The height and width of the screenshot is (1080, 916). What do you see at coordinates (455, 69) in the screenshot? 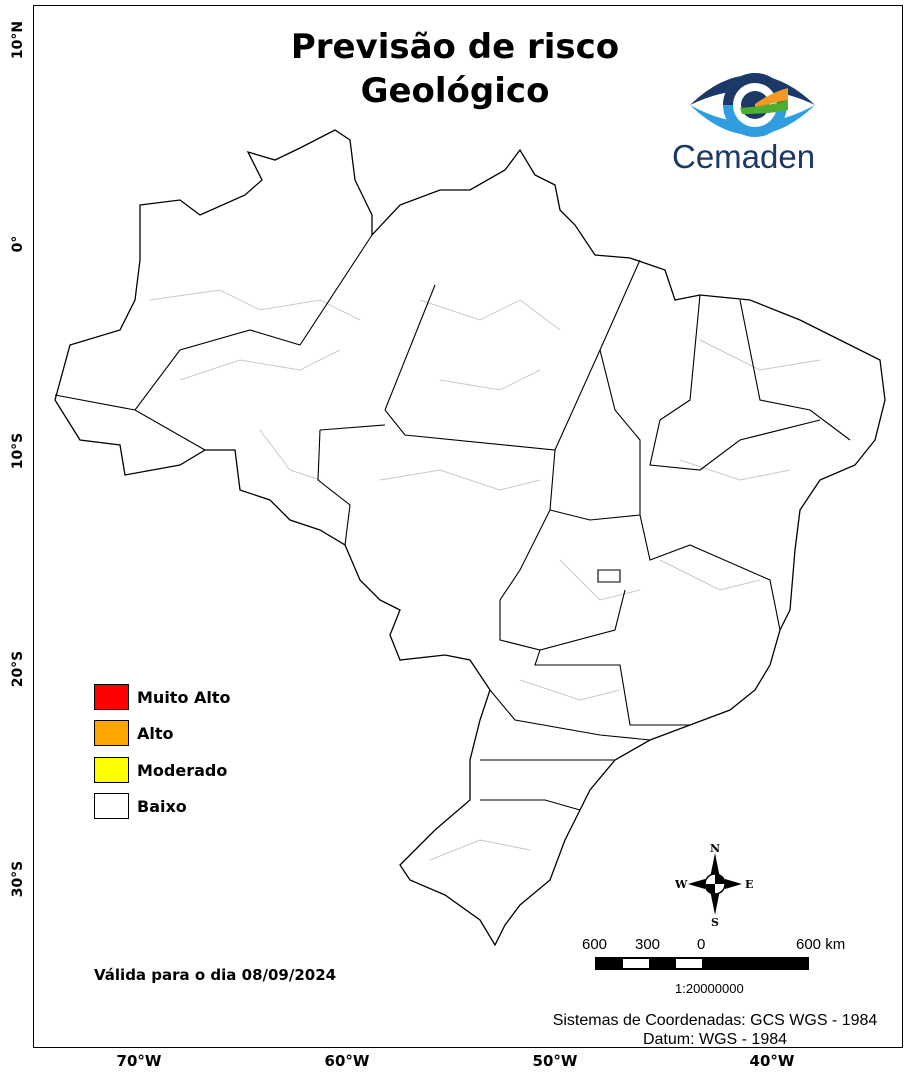
I see `map-title: Previsão de risco Geológico` at bounding box center [455, 69].